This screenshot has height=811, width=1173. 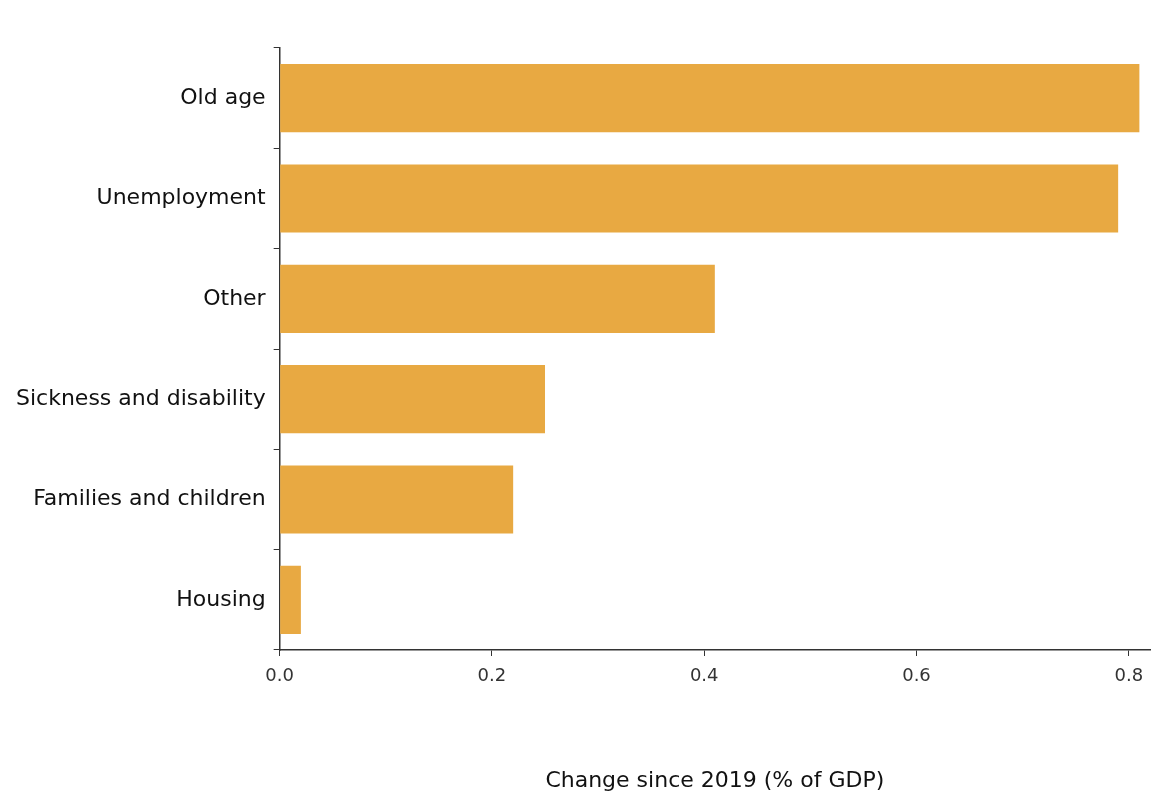 I want to click on y-tick-label: Housing, so click(x=221, y=598).